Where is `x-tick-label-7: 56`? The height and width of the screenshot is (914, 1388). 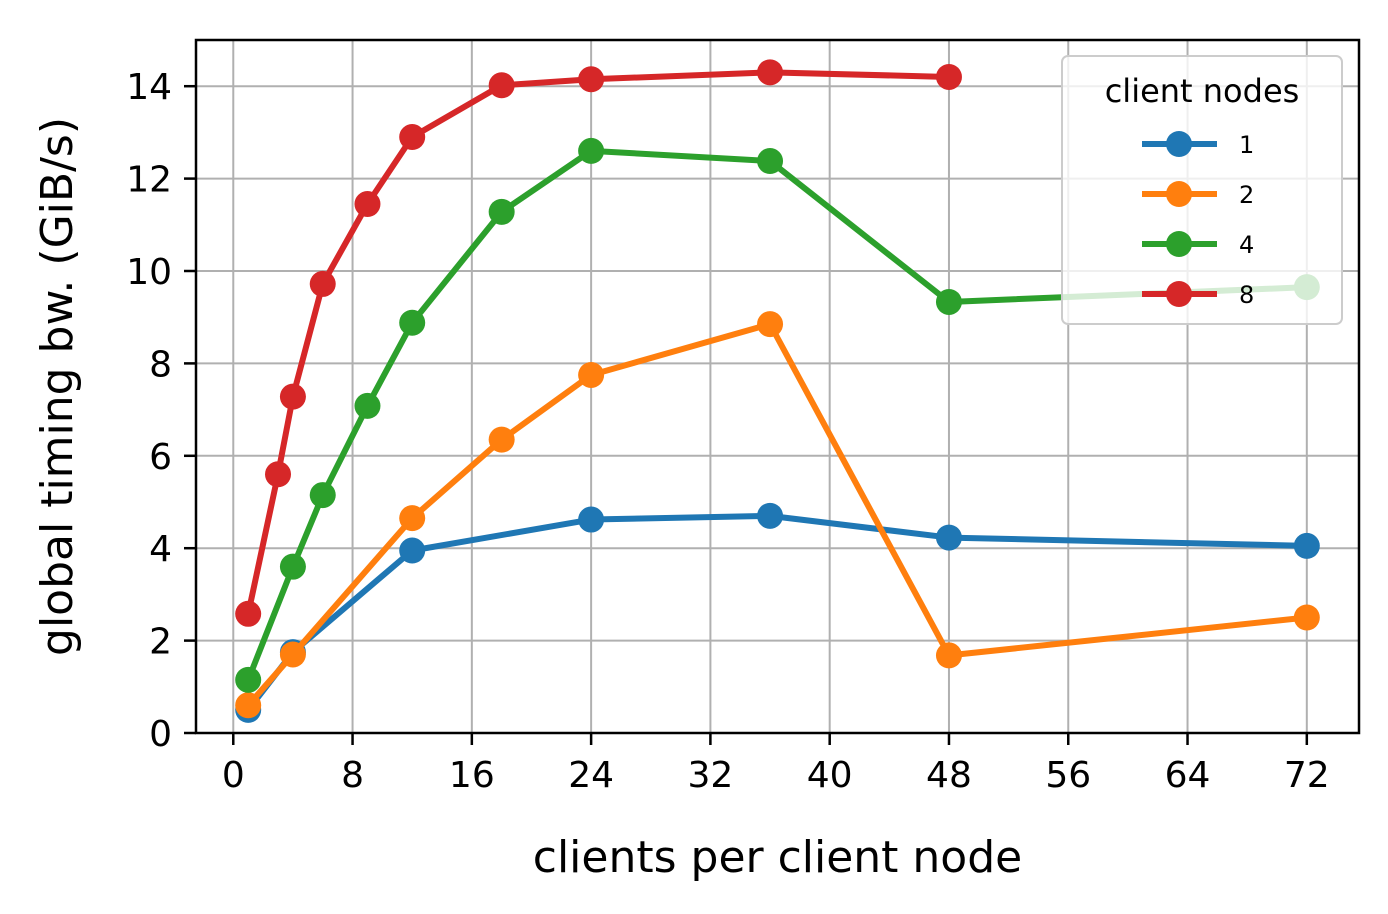
x-tick-label-7: 56 is located at coordinates (1068, 775).